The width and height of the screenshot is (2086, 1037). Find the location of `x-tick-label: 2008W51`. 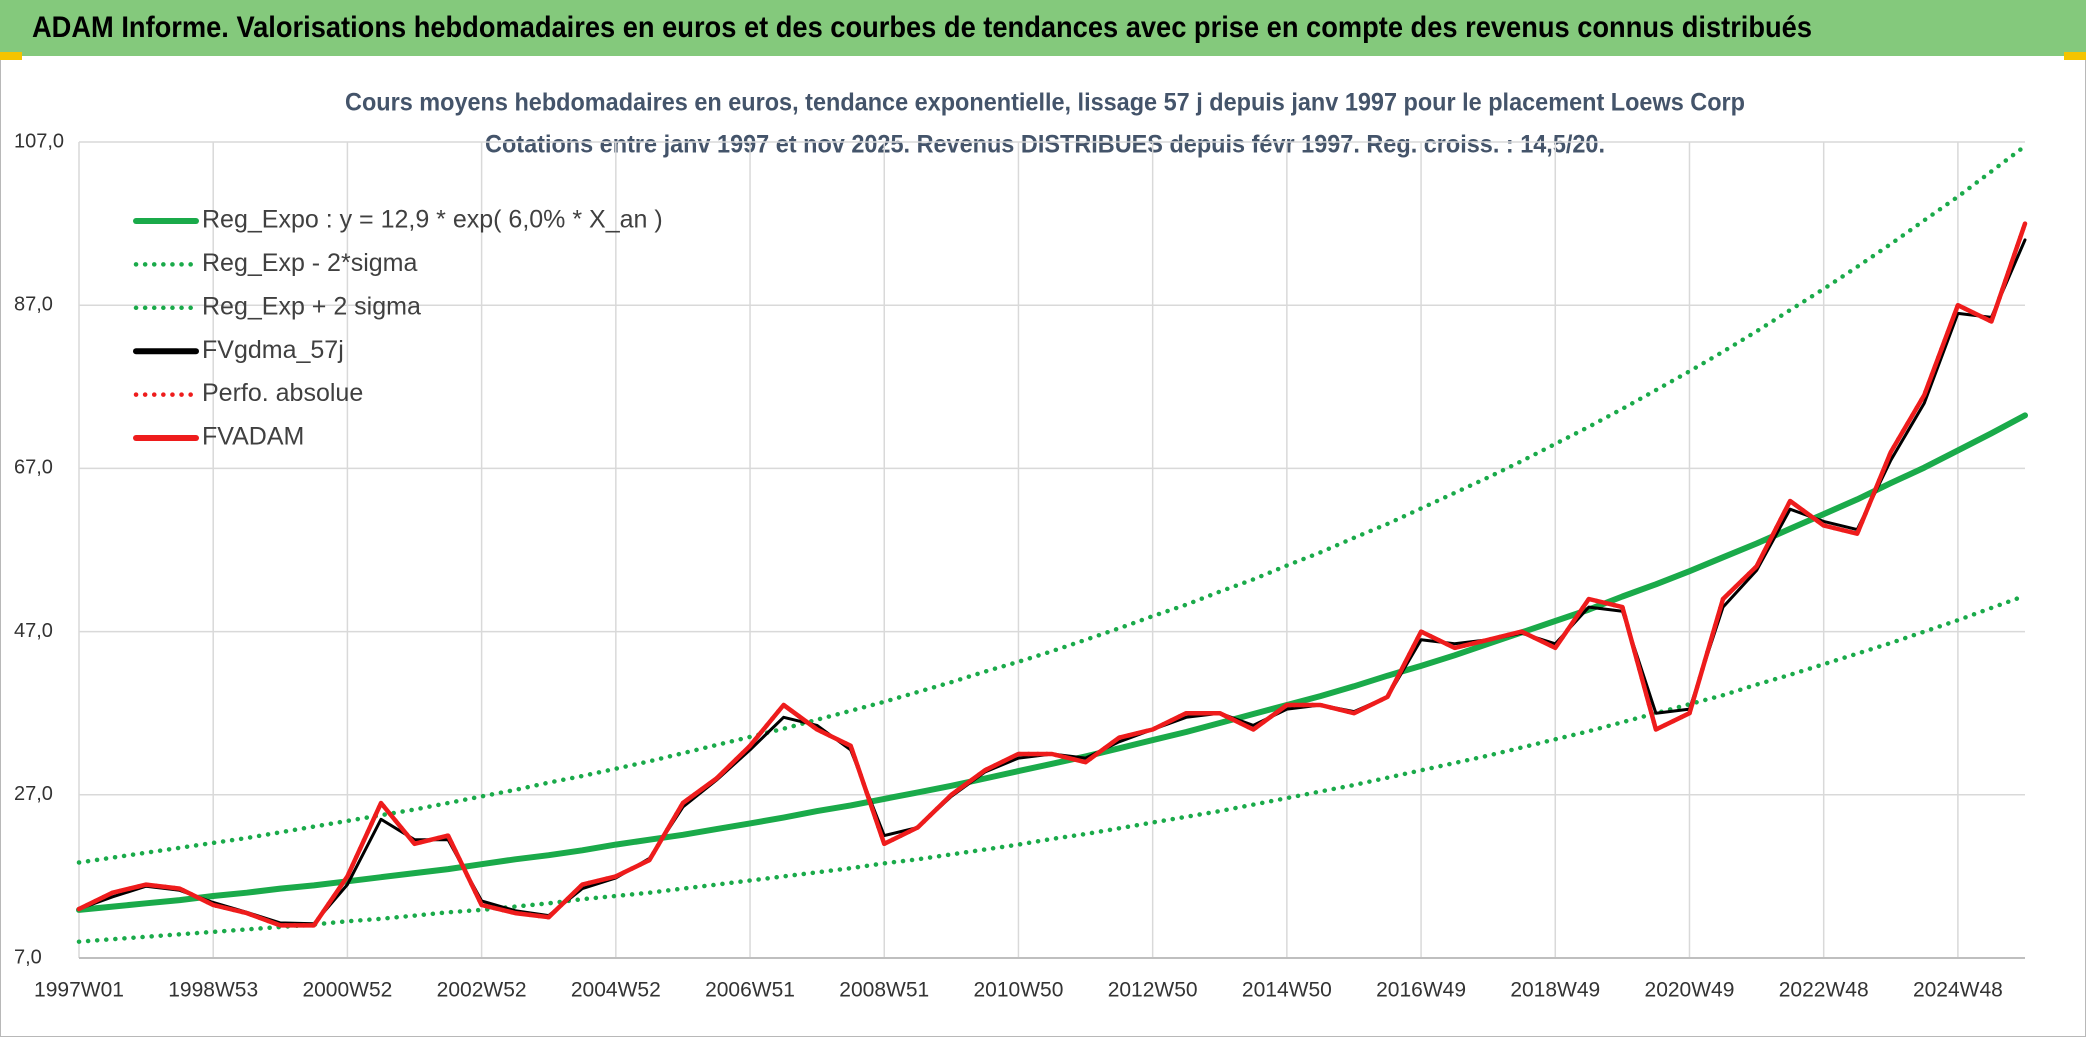

x-tick-label: 2008W51 is located at coordinates (884, 990).